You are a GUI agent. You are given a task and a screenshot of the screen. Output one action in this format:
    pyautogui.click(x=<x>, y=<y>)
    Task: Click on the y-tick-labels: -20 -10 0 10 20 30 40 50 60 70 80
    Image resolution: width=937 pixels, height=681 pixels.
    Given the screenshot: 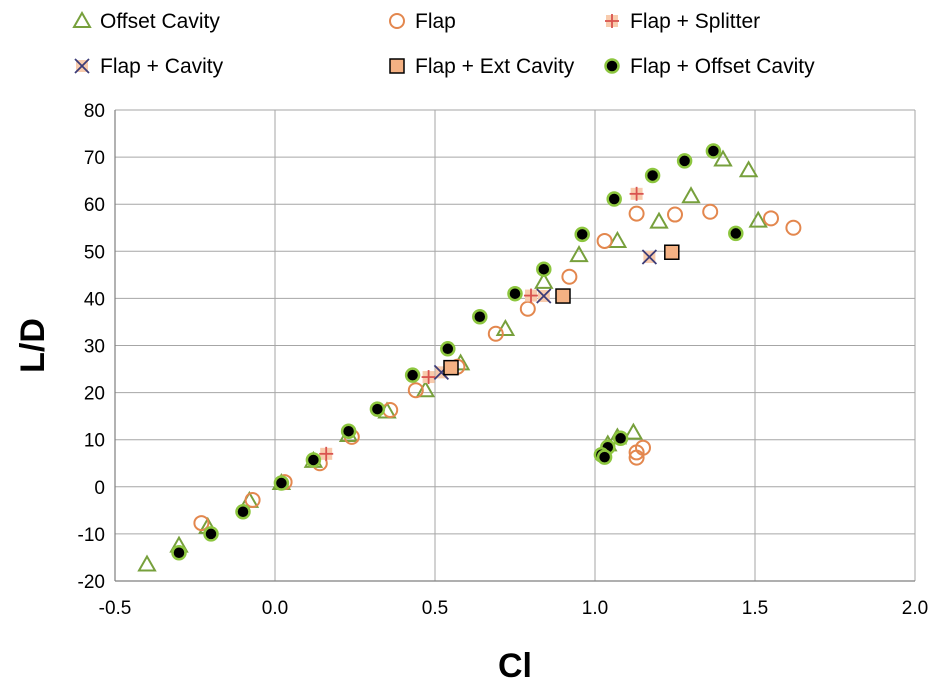 What is the action you would take?
    pyautogui.click(x=91, y=347)
    